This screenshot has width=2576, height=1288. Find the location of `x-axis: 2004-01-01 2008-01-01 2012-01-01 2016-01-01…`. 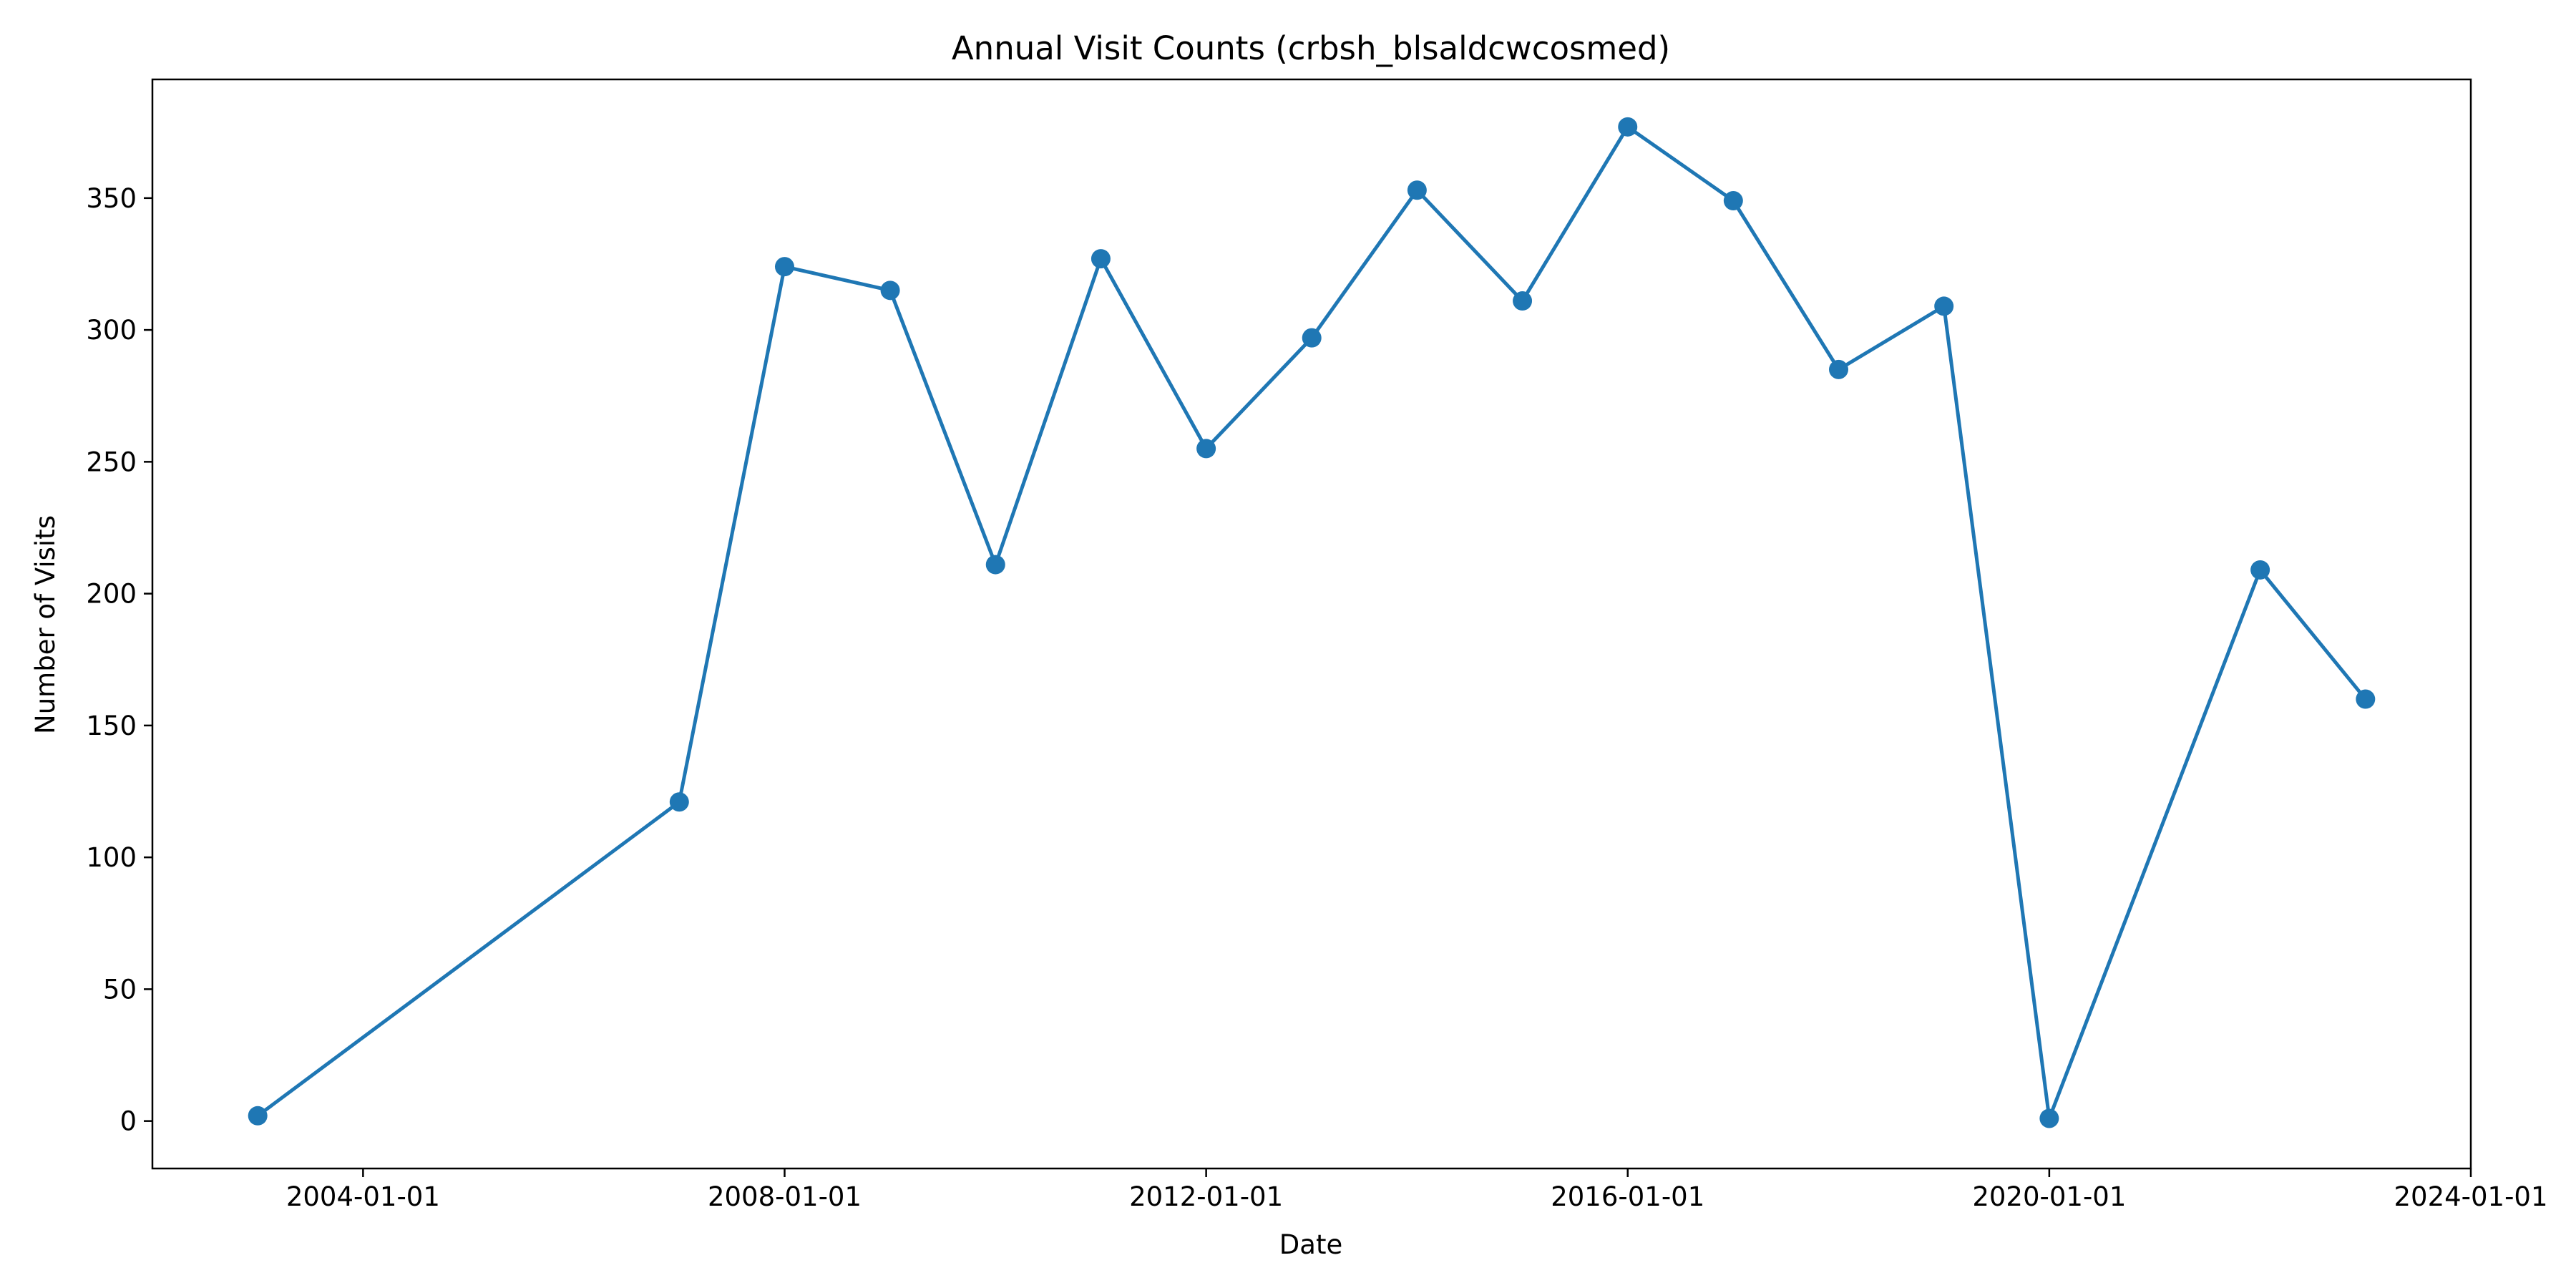

x-axis: 2004-01-01 2008-01-01 2012-01-01 2016-01-01… is located at coordinates (1417, 1190).